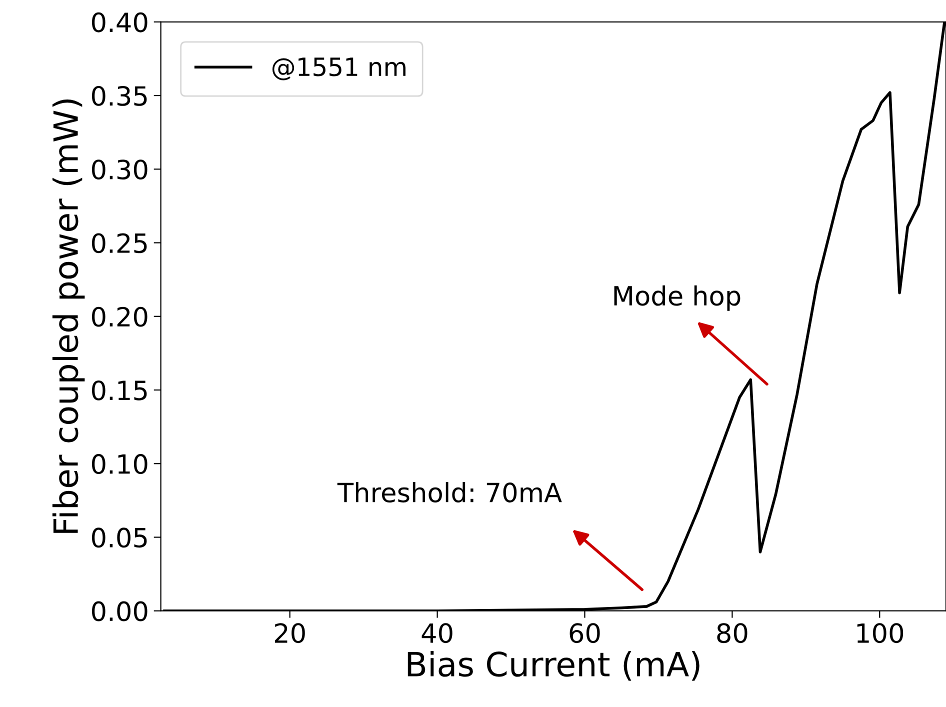  I want to click on y-tick-label: 0.35, so click(119, 96).